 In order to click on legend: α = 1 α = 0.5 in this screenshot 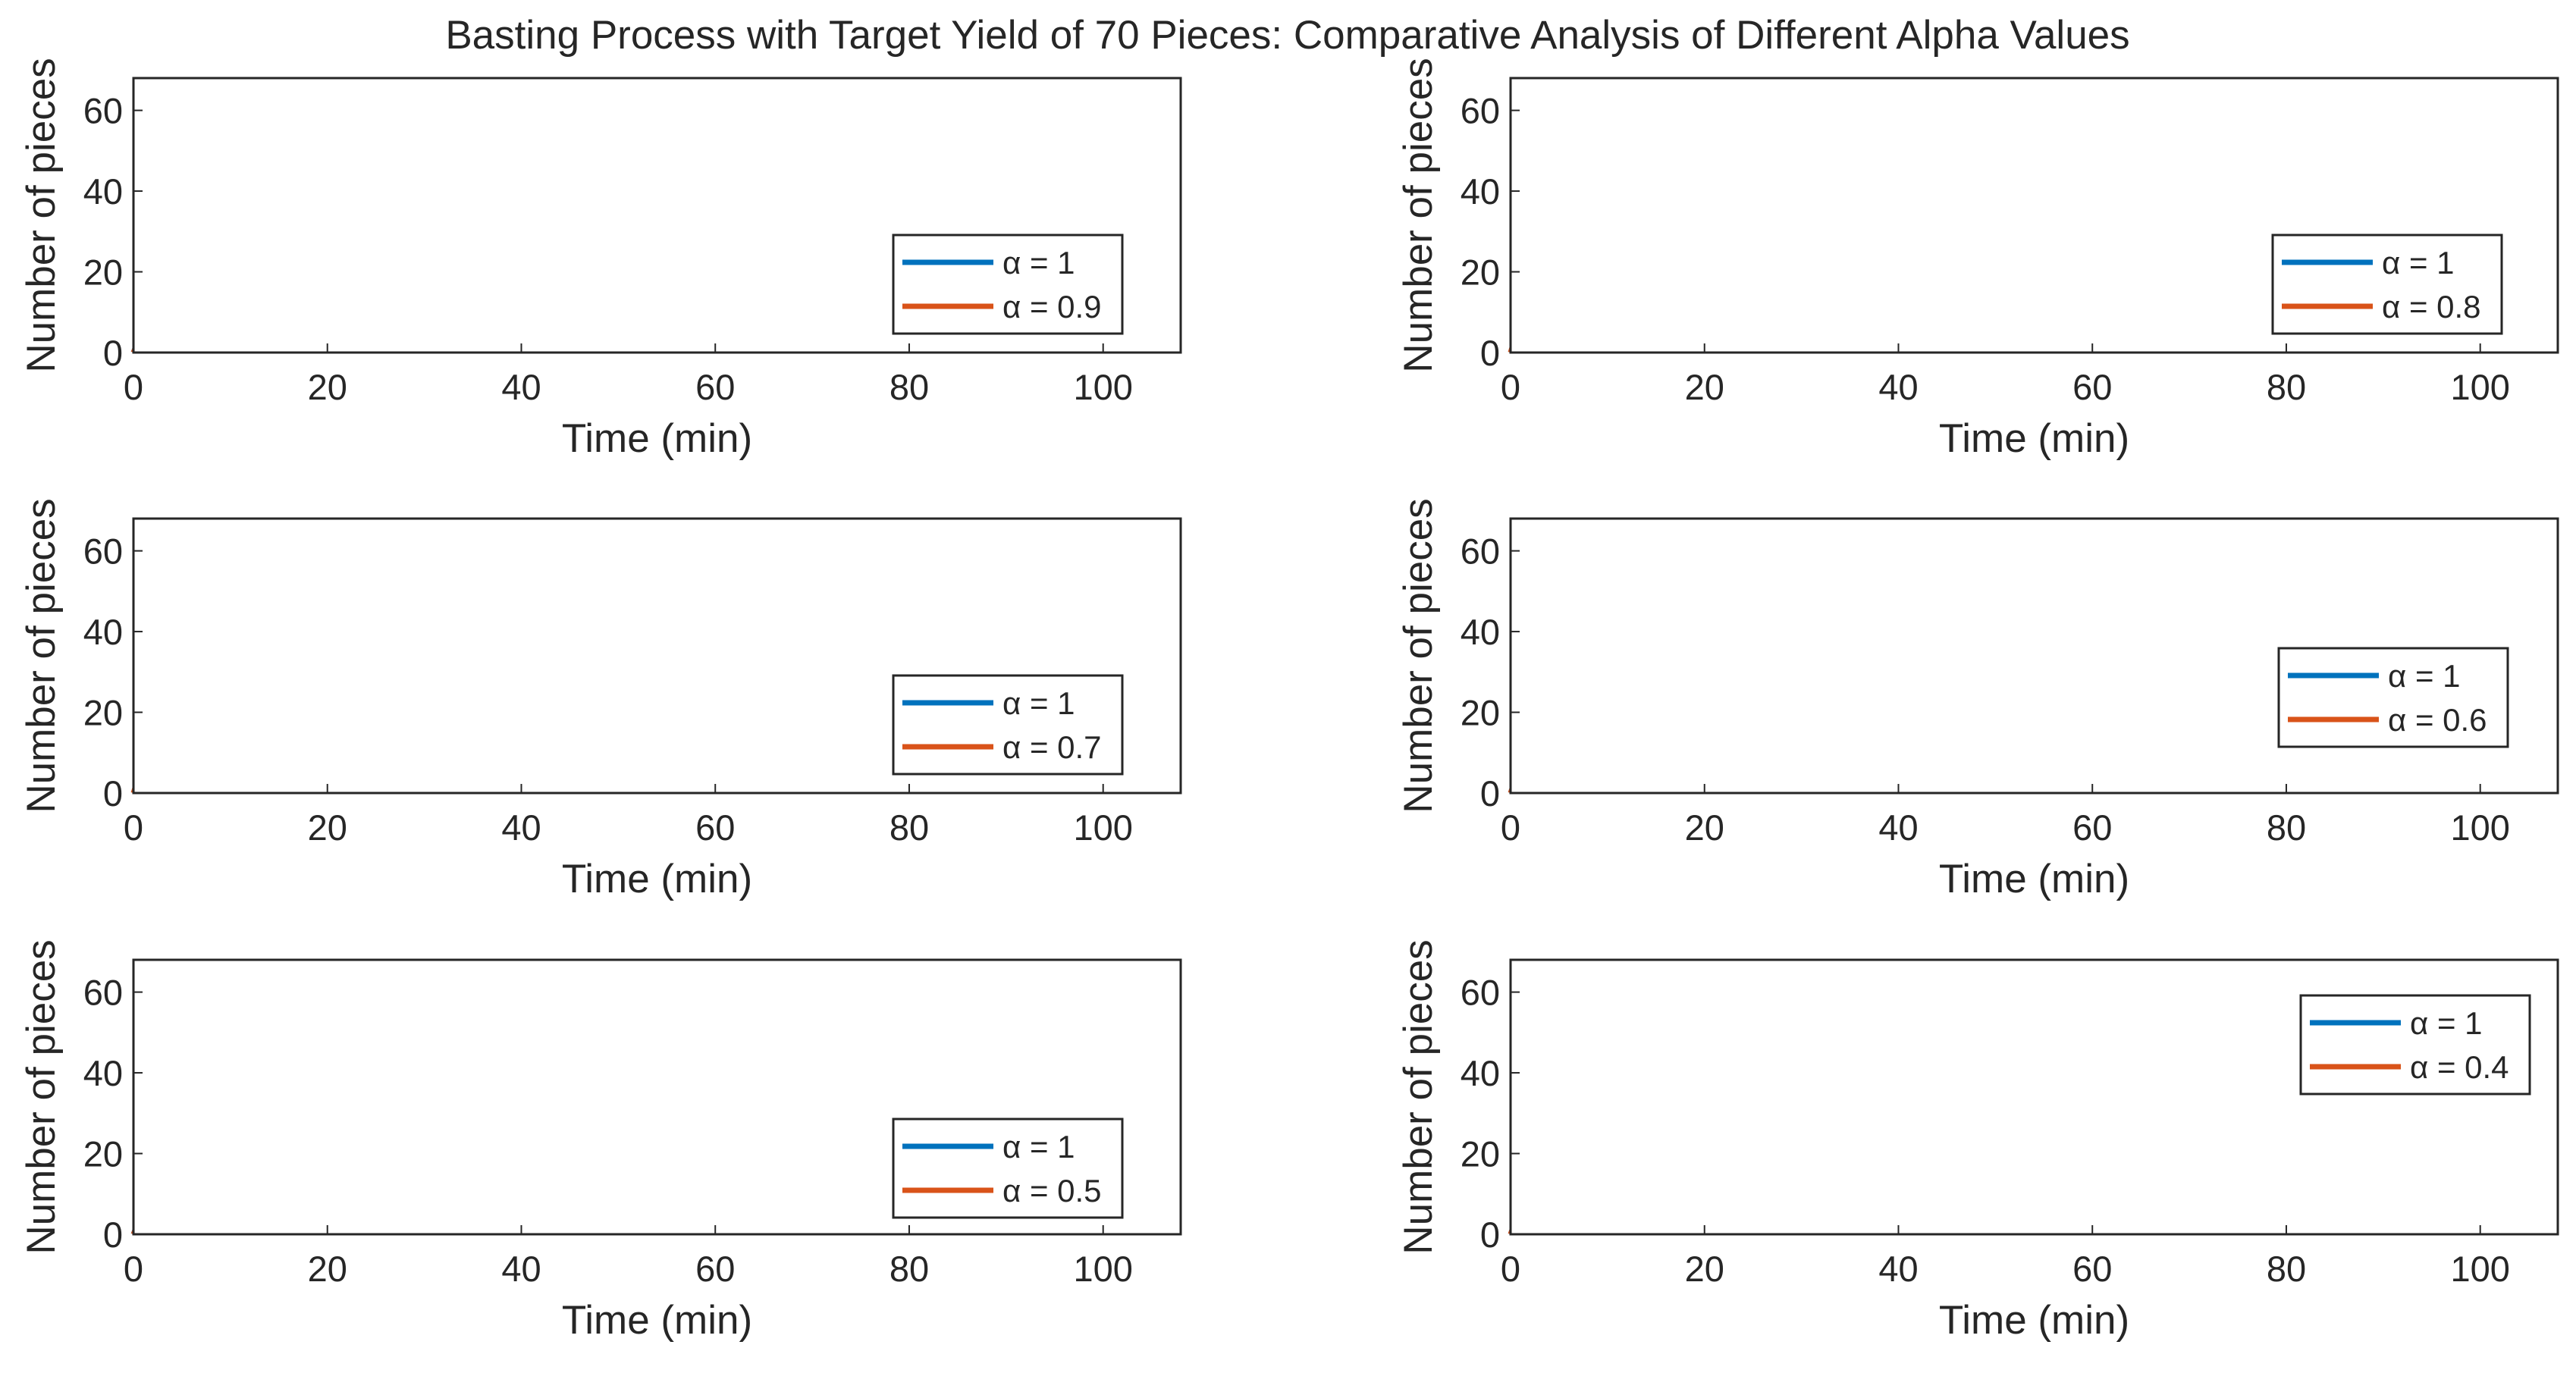, I will do `click(1008, 1168)`.